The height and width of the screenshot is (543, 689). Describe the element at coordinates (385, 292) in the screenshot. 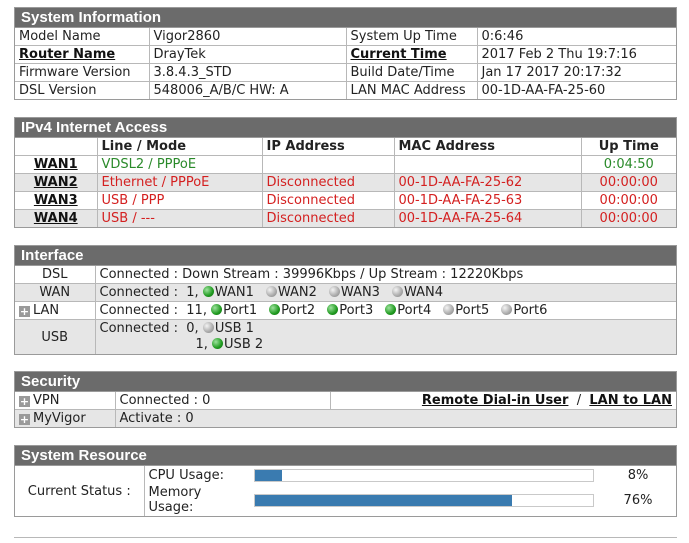

I see `wan-status: Connected : 1, WAN1 WAN2 WAN3 WAN4` at that location.